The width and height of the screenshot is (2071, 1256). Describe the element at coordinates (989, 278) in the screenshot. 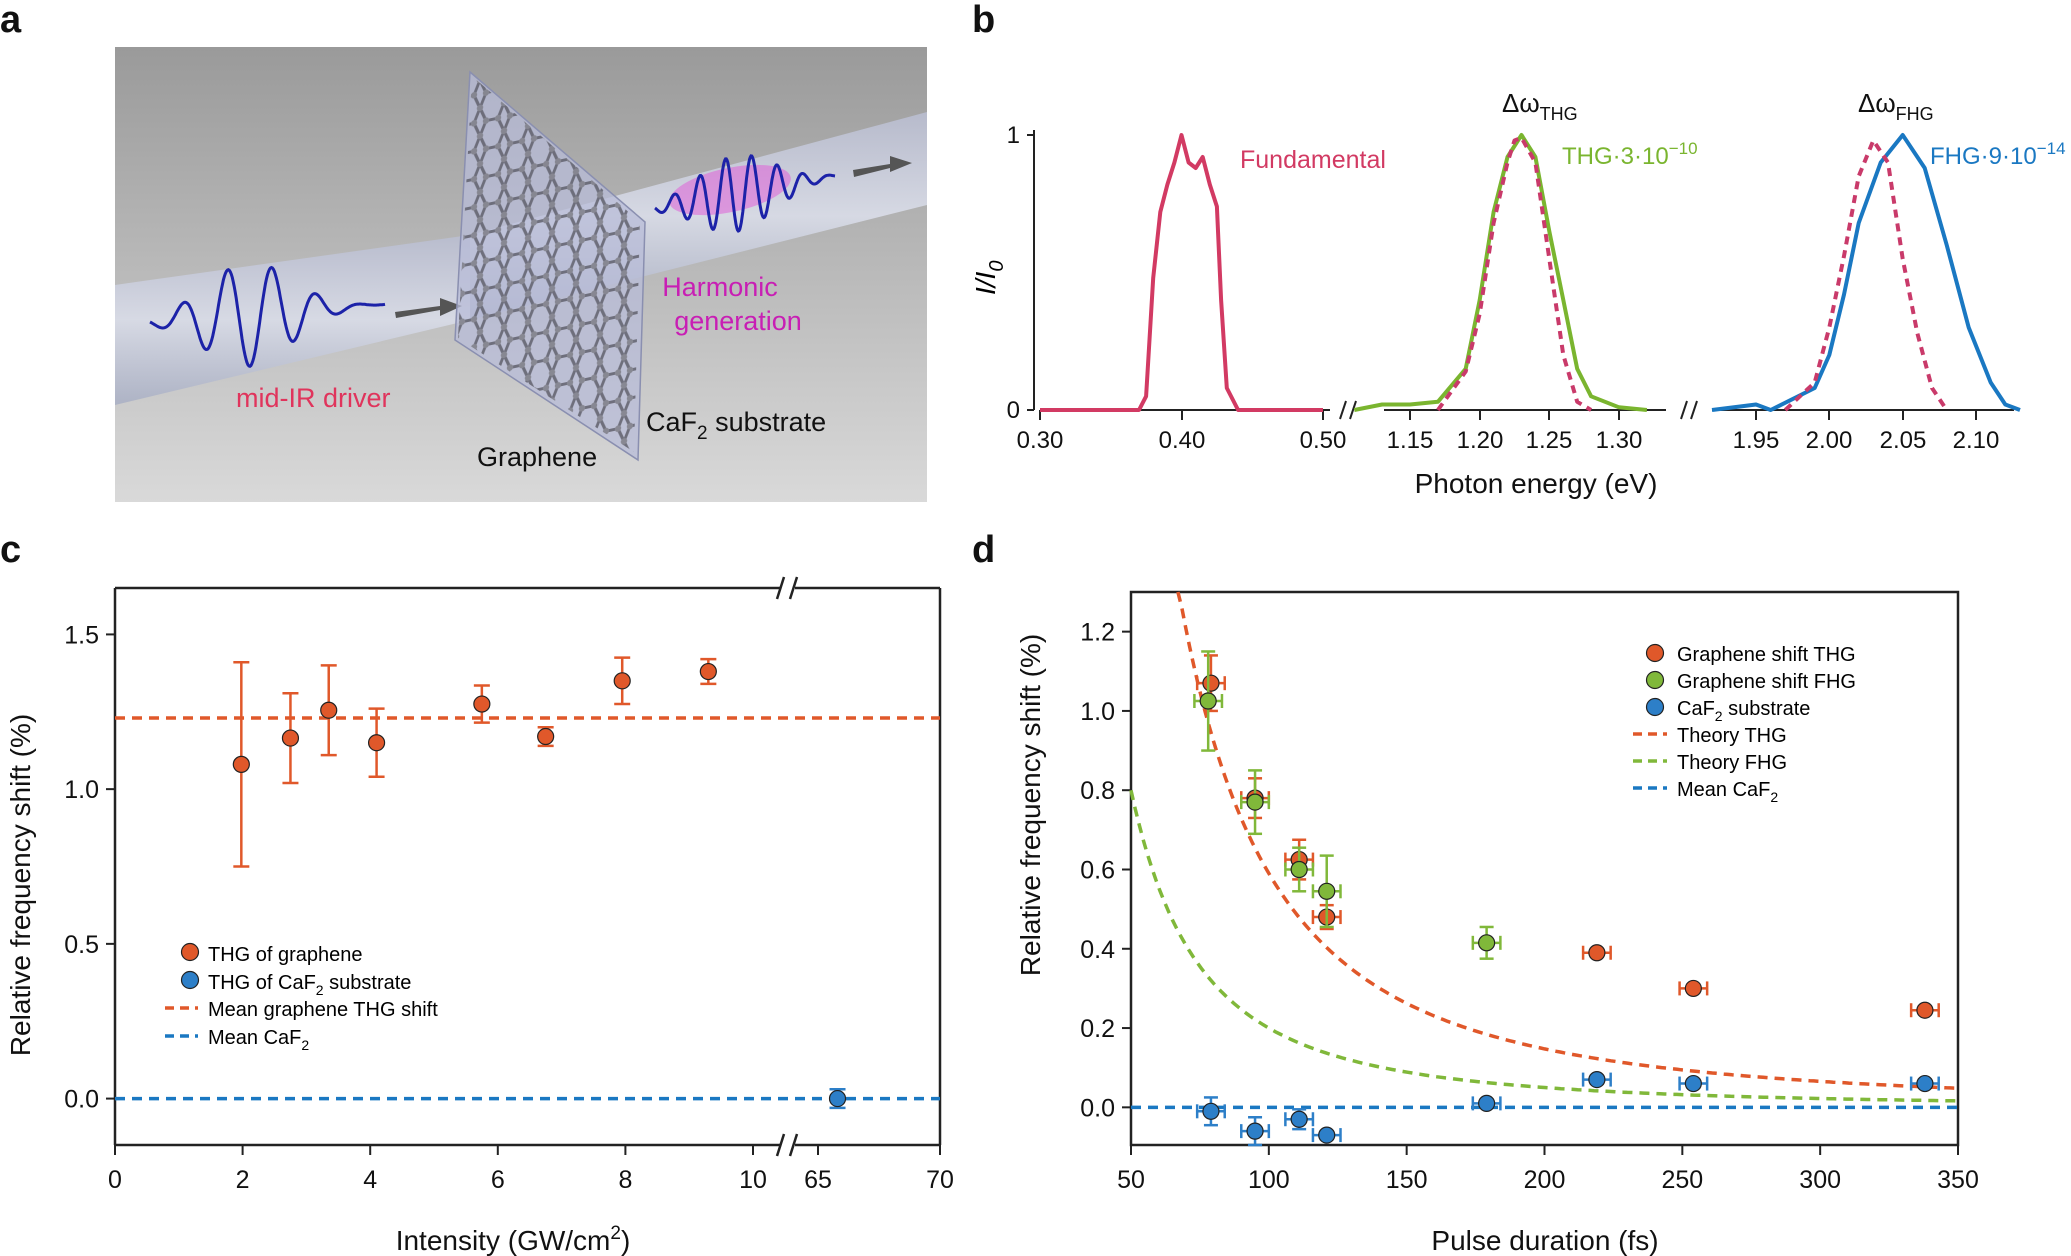

I see `panel-b-ylabel: I/I0` at that location.